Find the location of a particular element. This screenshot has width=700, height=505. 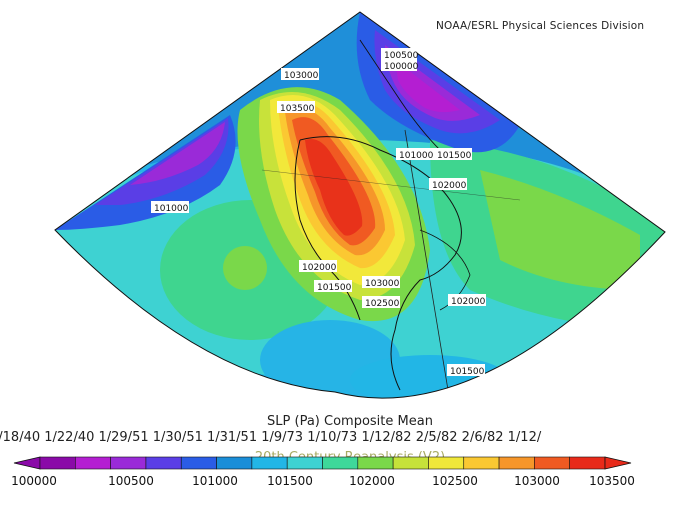

contour-label: 102500 is located at coordinates (381, 302).